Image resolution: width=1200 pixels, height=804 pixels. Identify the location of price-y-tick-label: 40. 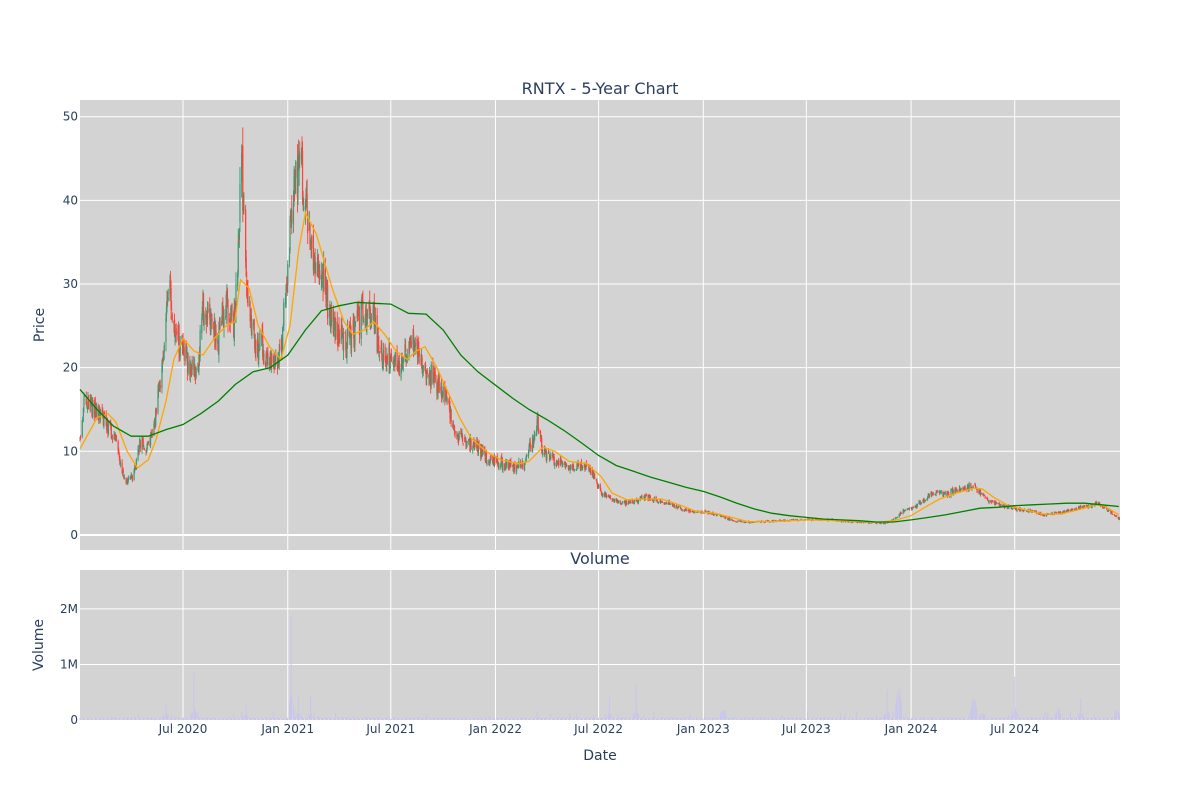
(70, 200).